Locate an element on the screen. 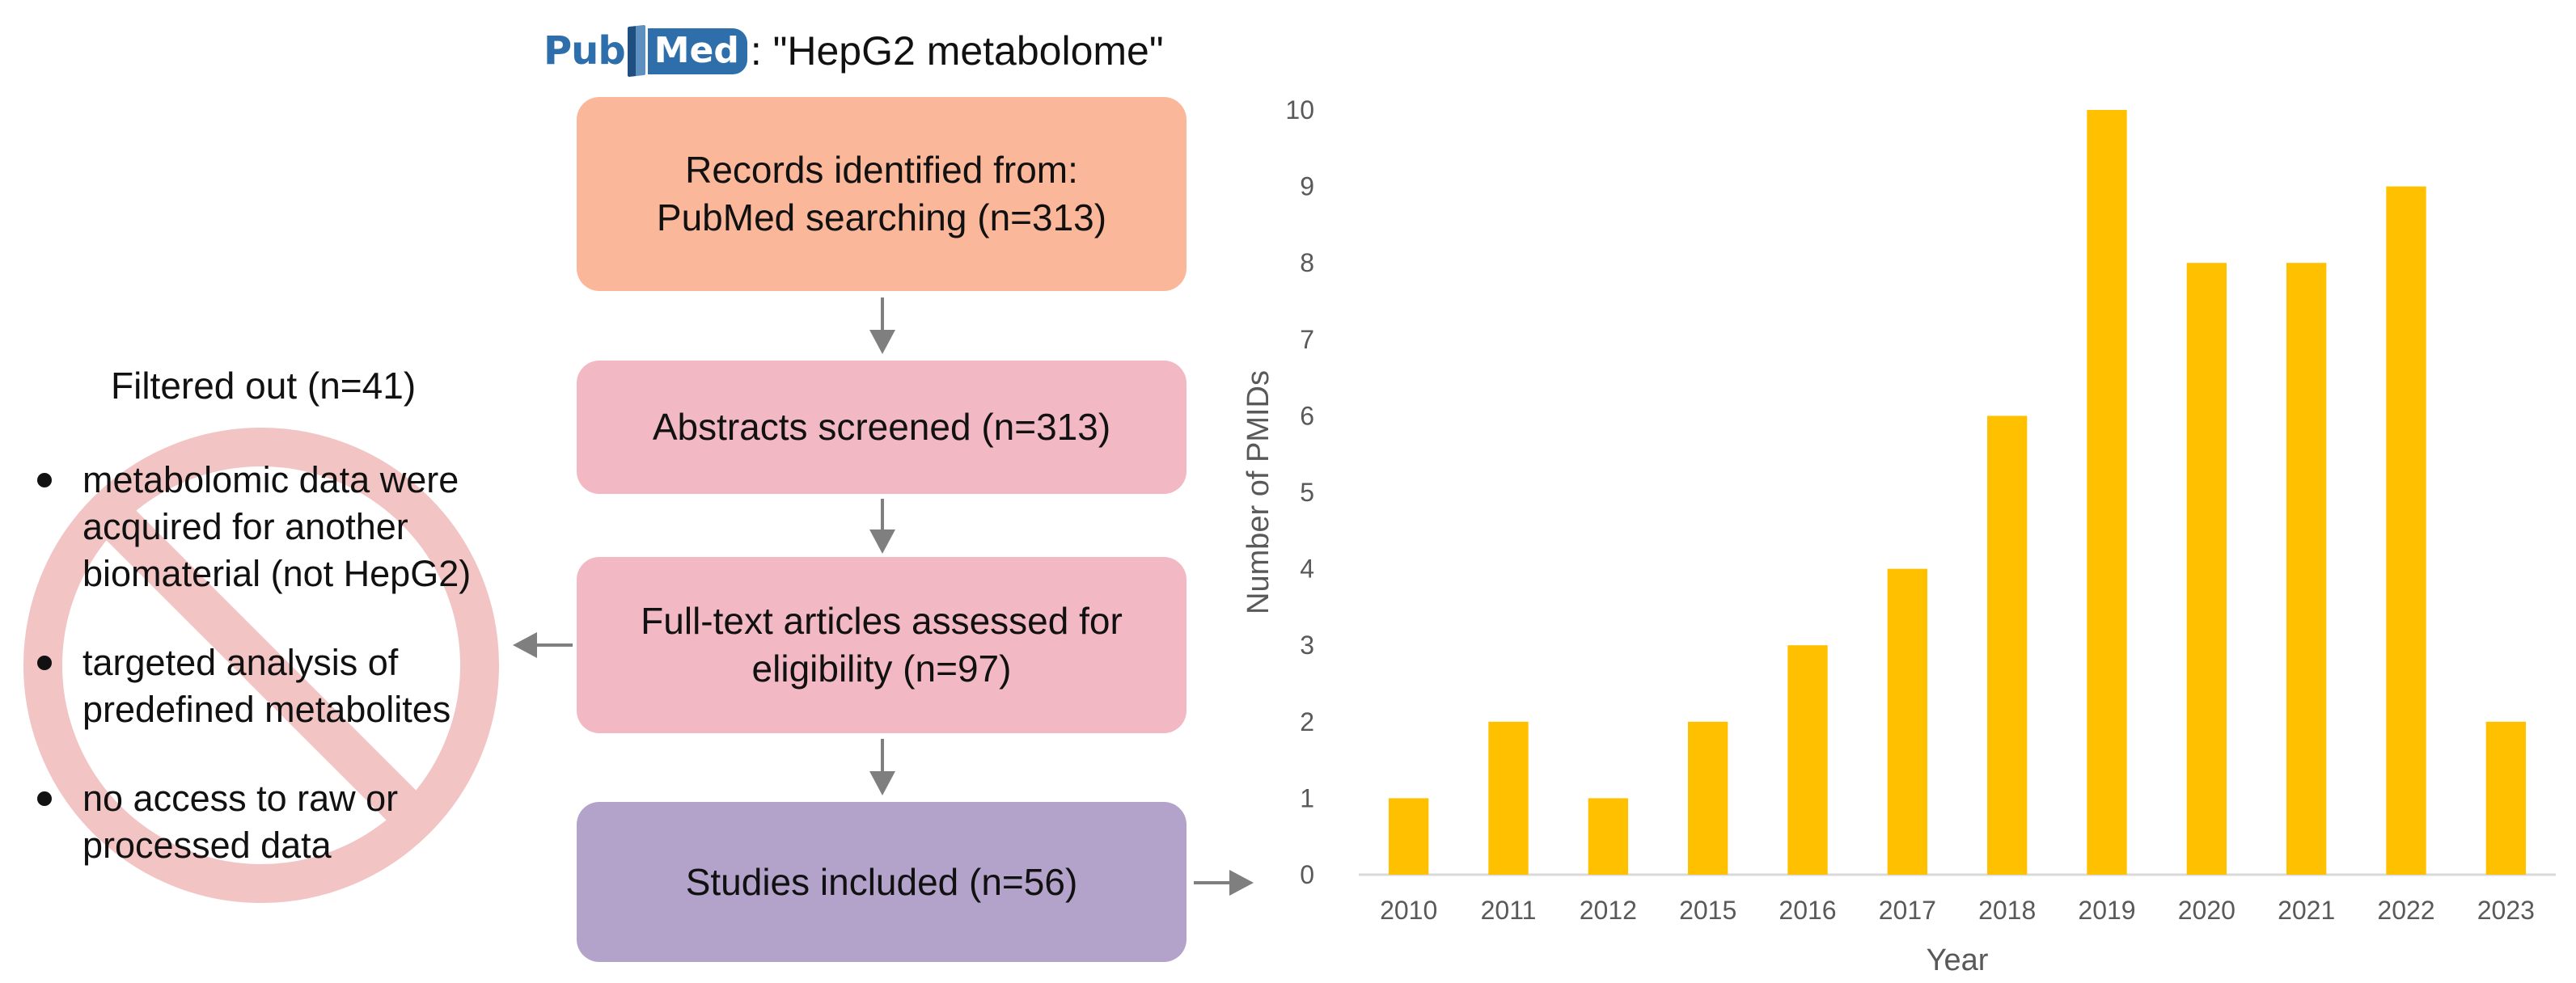  filter-reason-item: no access to raw or processed data is located at coordinates (283, 822).